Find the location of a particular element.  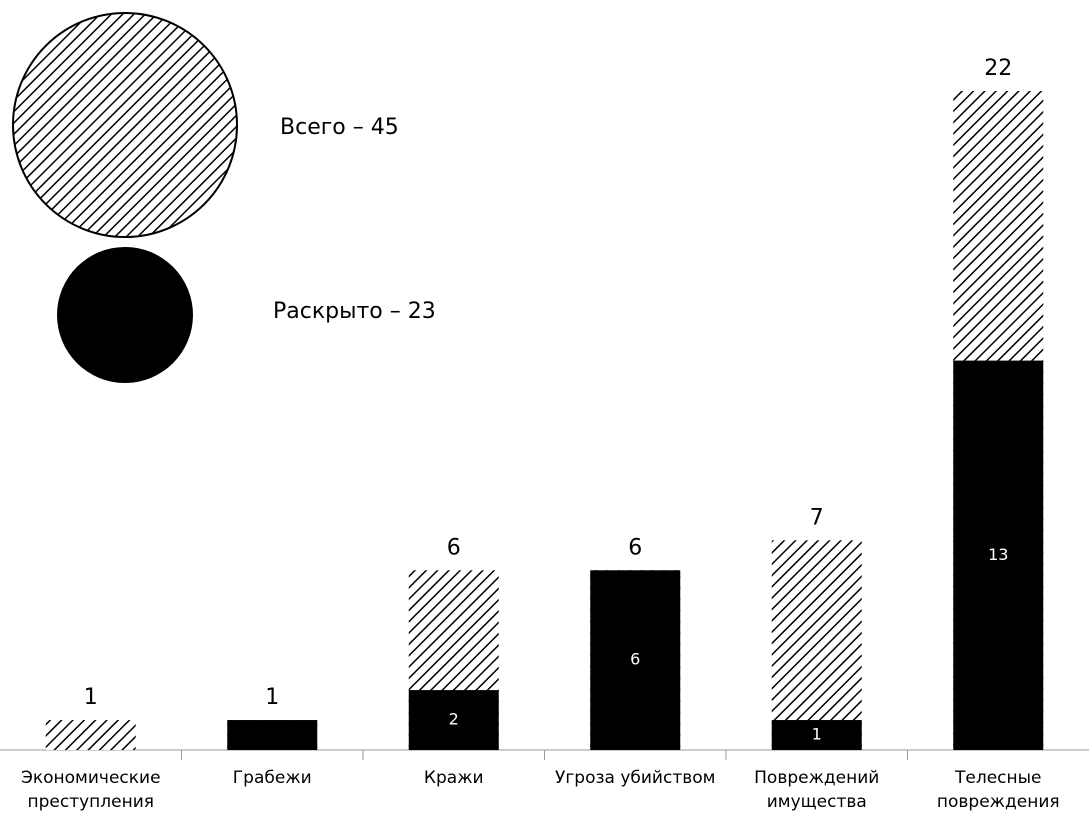

x-tick-label: Экономические преступления is located at coordinates (91, 790).